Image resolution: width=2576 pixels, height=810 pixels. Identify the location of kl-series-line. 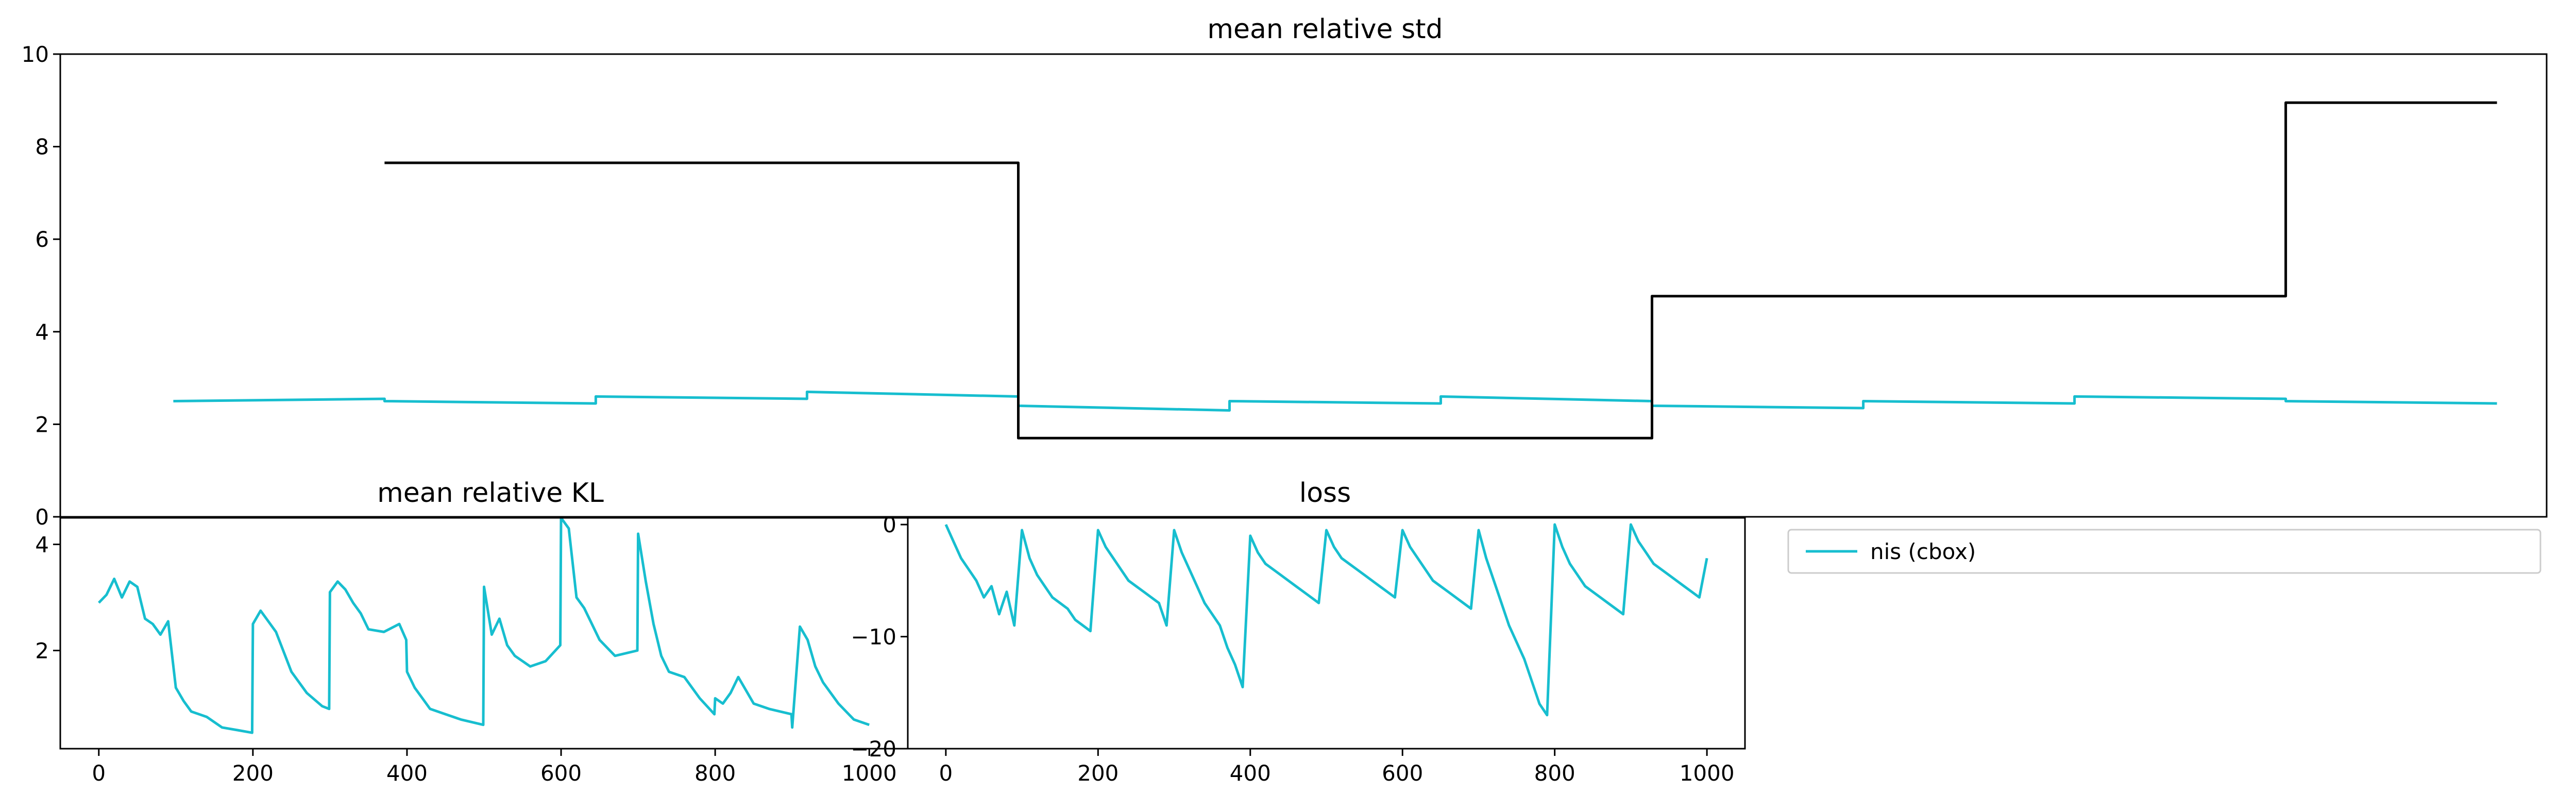
(483, 626).